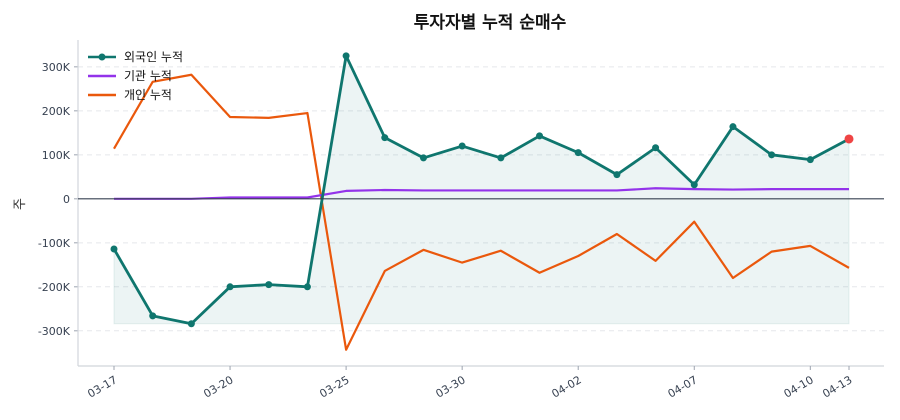 The height and width of the screenshot is (420, 900). Describe the element at coordinates (334, 386) in the screenshot. I see `x-tick-label: 03-25` at that location.